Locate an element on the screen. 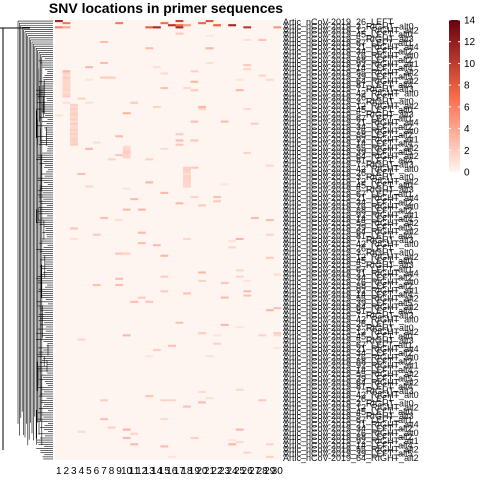 The width and height of the screenshot is (480, 480). x-tick-label: 13 is located at coordinates (150, 471).